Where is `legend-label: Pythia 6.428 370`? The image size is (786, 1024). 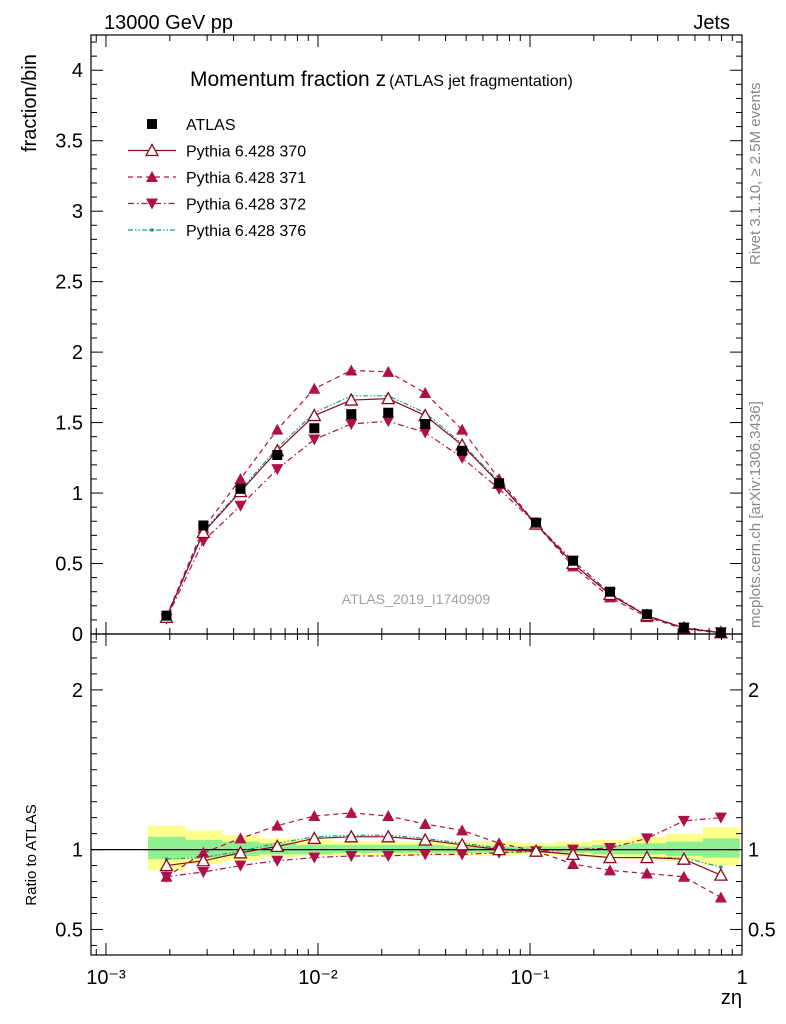
legend-label: Pythia 6.428 370 is located at coordinates (246, 152).